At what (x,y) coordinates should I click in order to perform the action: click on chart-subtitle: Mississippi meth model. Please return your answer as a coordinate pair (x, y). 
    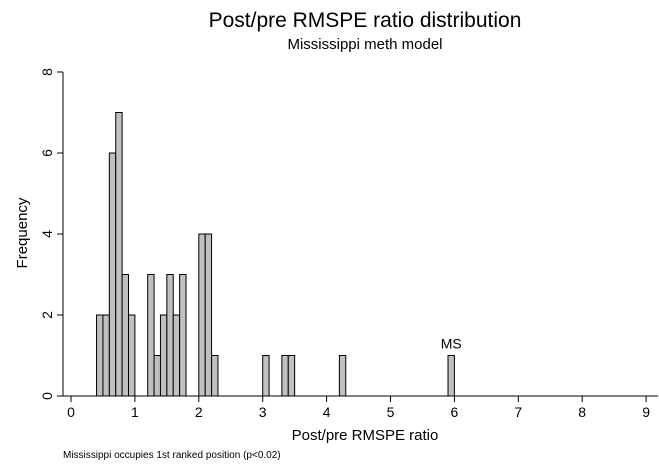
    Looking at the image, I should click on (364, 44).